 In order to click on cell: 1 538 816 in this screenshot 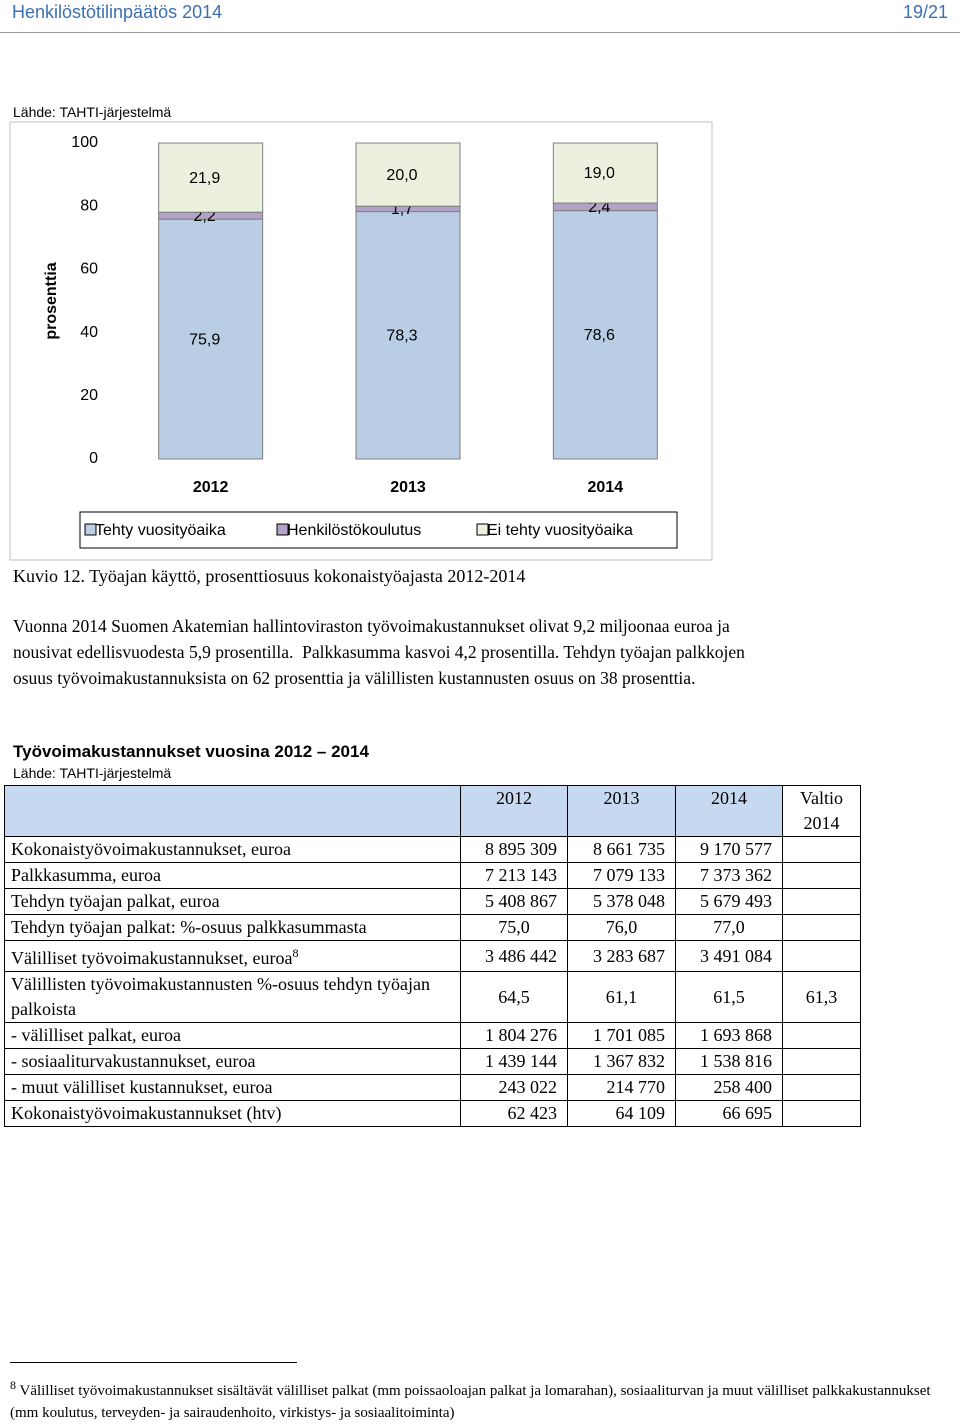, I will do `click(729, 1061)`.